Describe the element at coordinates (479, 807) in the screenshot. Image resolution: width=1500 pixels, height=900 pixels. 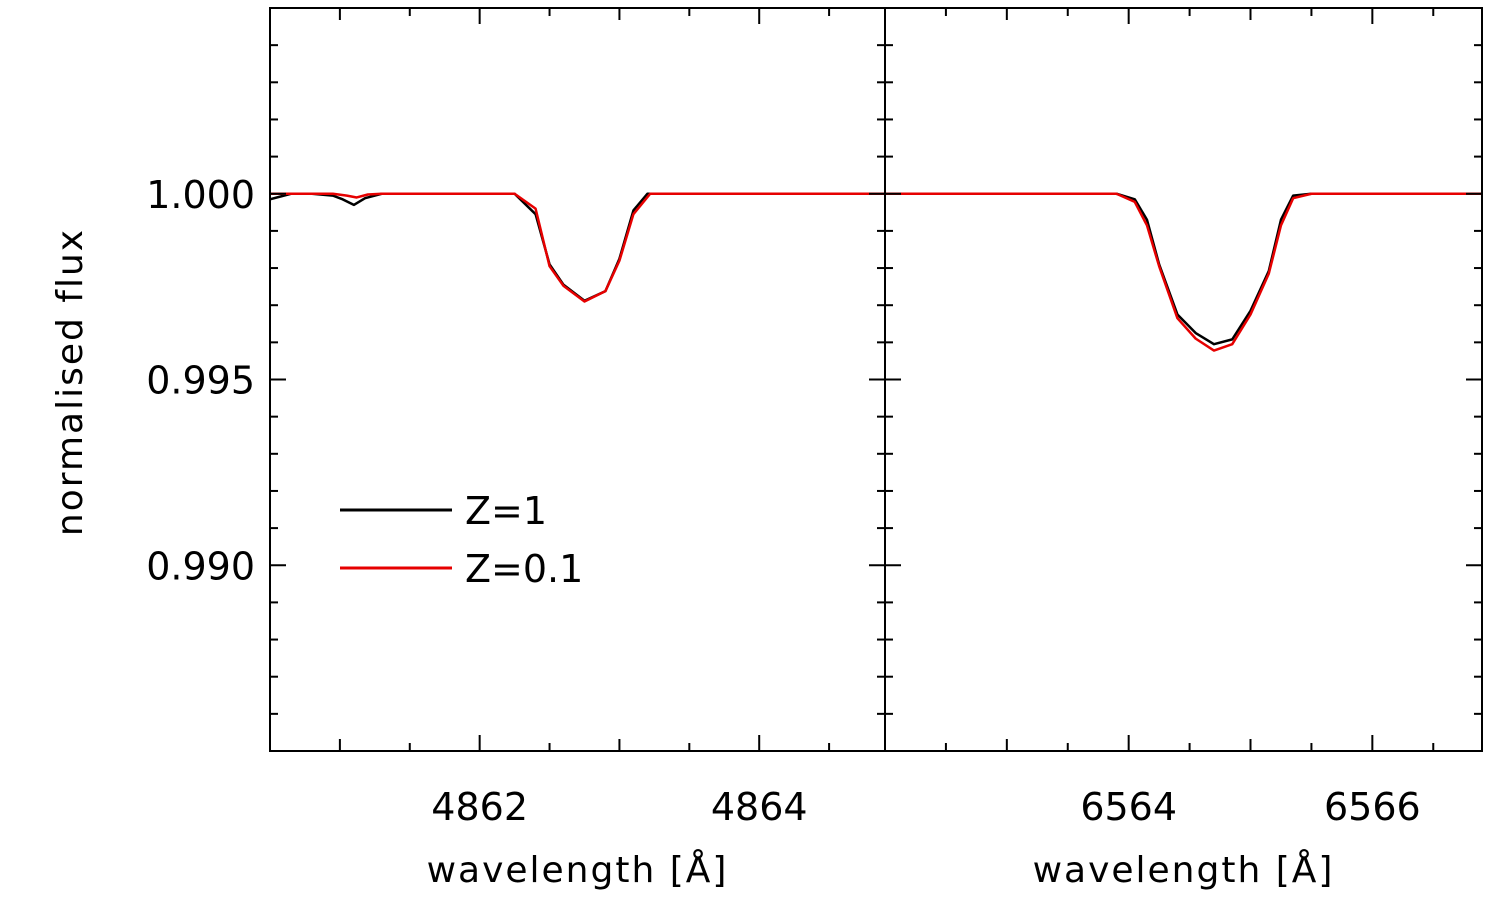
I see `x-tick-label: 4862` at that location.